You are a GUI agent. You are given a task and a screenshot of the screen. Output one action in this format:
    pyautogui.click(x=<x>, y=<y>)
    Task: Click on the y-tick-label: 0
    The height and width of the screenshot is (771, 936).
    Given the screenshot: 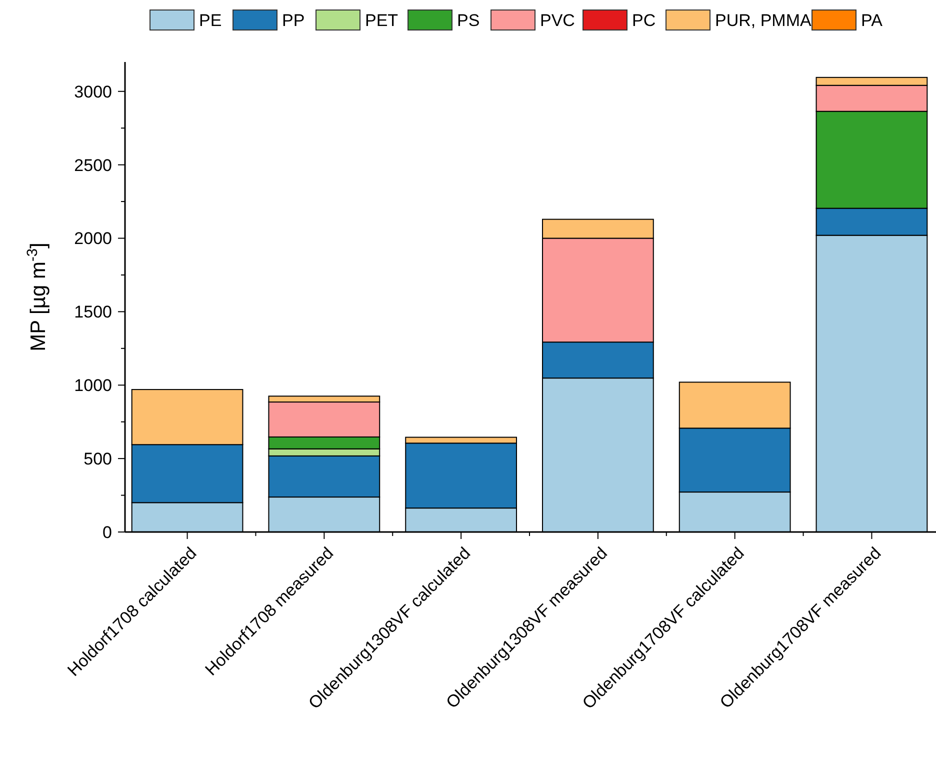 What is the action you would take?
    pyautogui.click(x=107, y=532)
    